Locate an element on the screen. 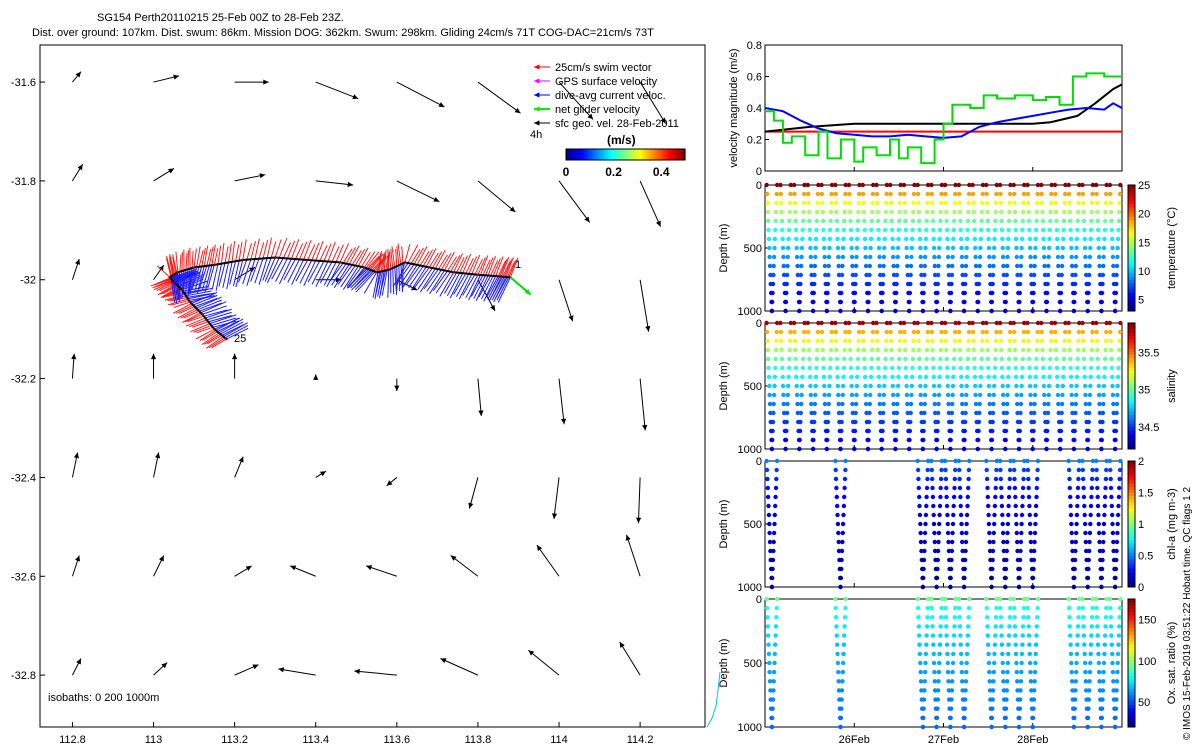  panel-y-tick-label: 0 is located at coordinates (759, 600).